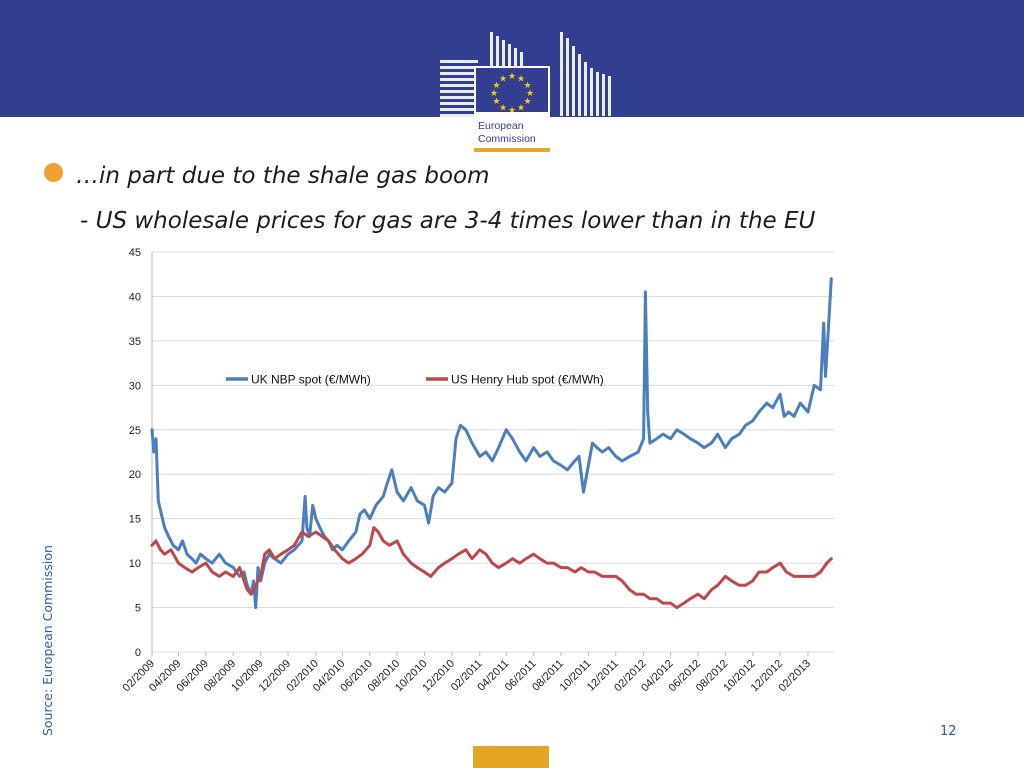 The width and height of the screenshot is (1024, 768). I want to click on y-axis-ticks: 0 5 10 15 20 25 30 35 40 45, so click(135, 453).